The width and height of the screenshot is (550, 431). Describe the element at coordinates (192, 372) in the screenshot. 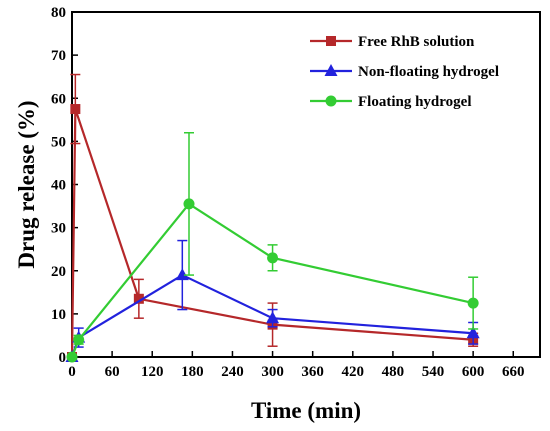

I see `x-tick-label: 180` at that location.